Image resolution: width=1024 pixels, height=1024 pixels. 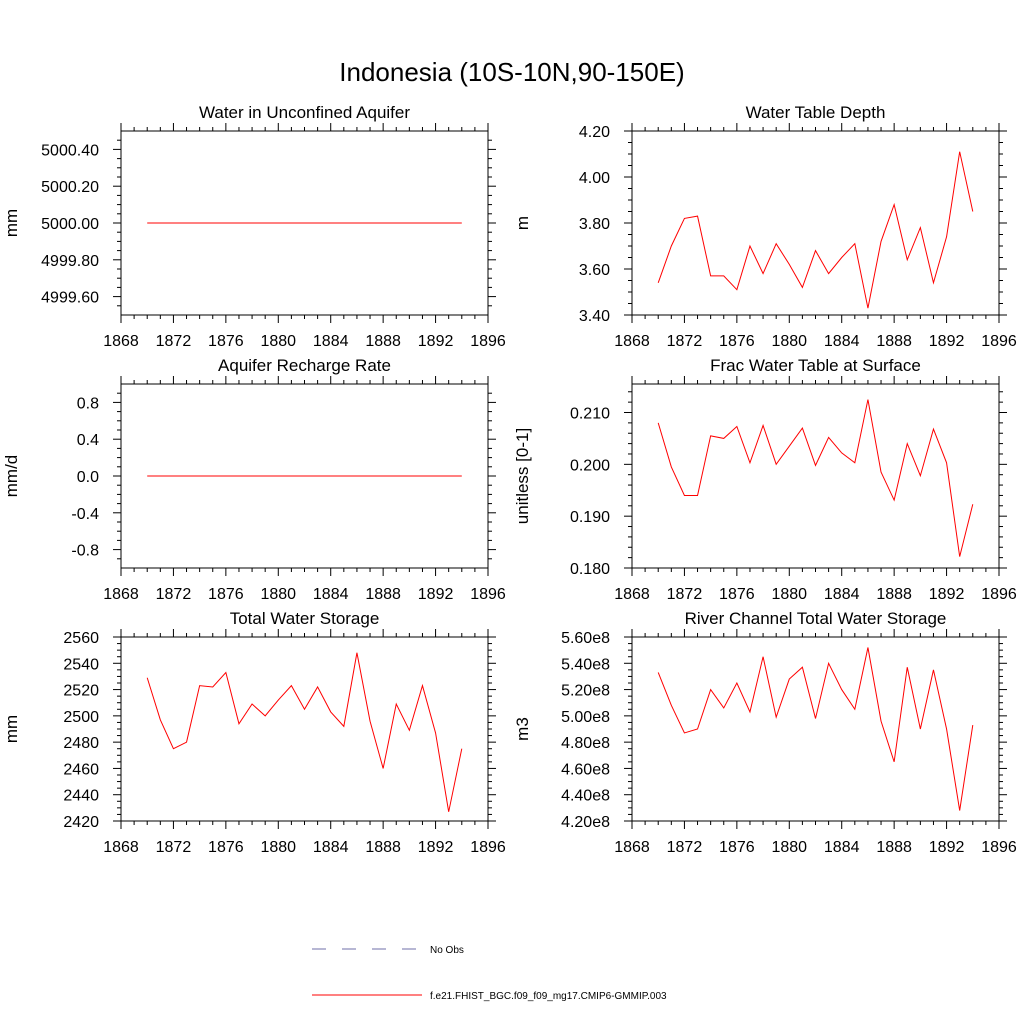 I want to click on y-tick-label: 3.40, so click(x=594, y=316).